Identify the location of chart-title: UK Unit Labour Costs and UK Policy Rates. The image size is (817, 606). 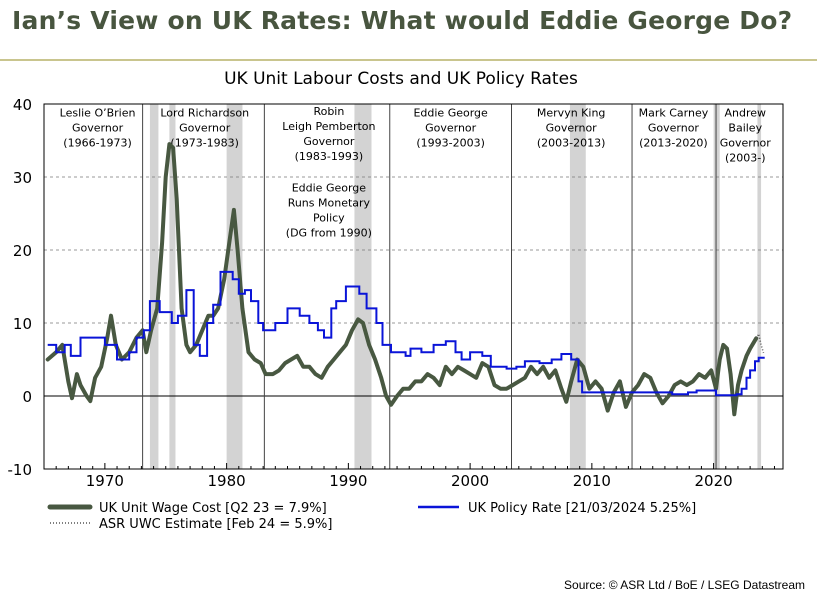
(401, 79).